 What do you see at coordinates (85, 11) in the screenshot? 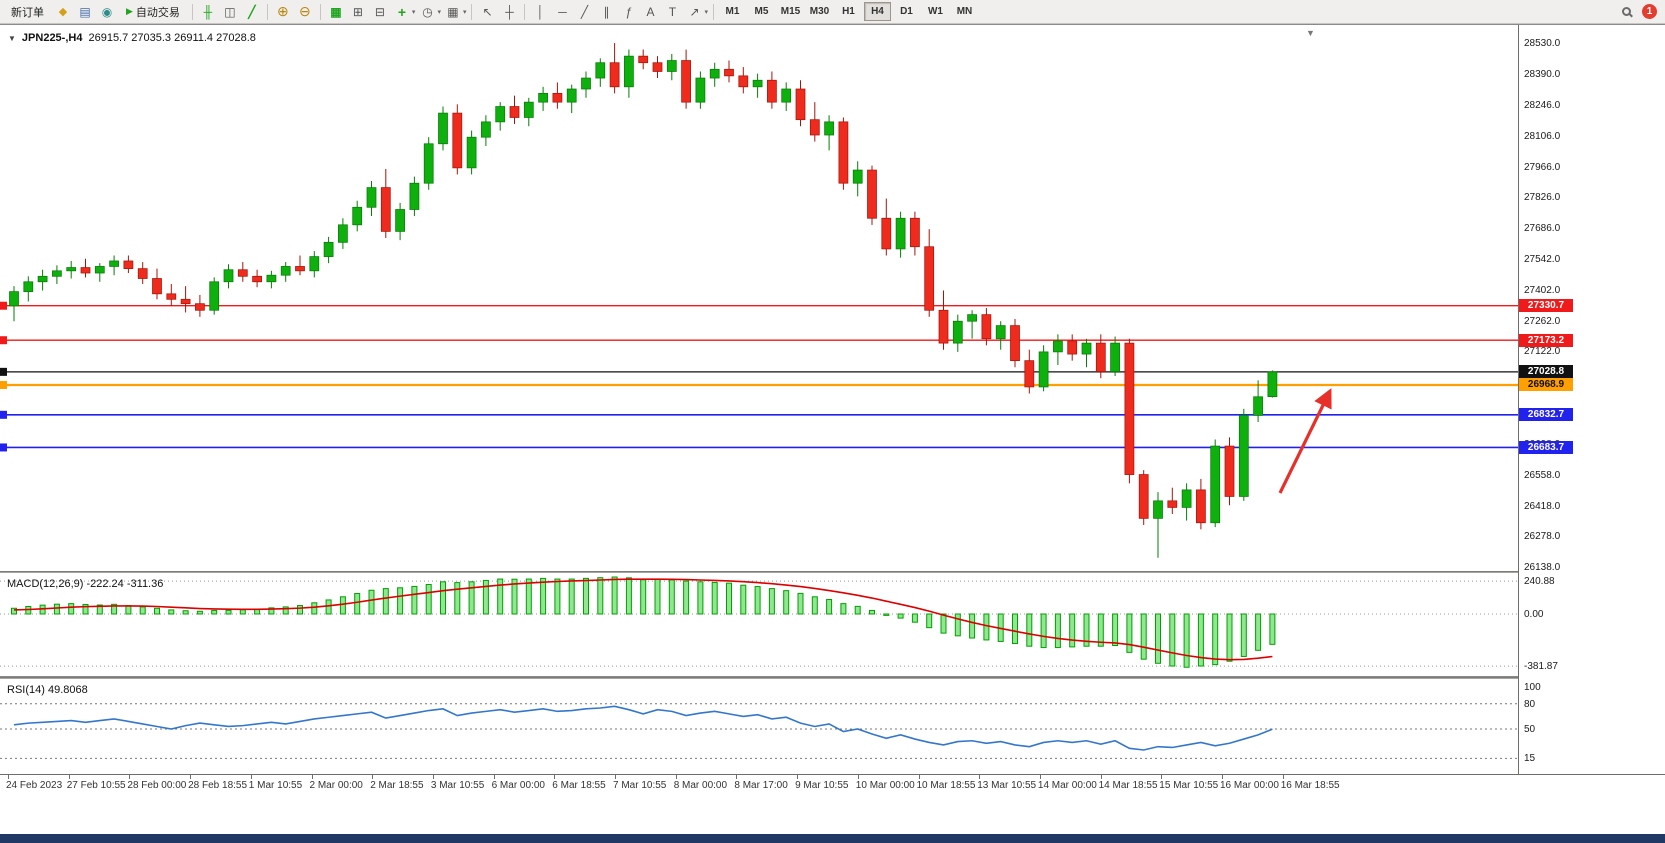
I see `data-window-icon: ▤` at bounding box center [85, 11].